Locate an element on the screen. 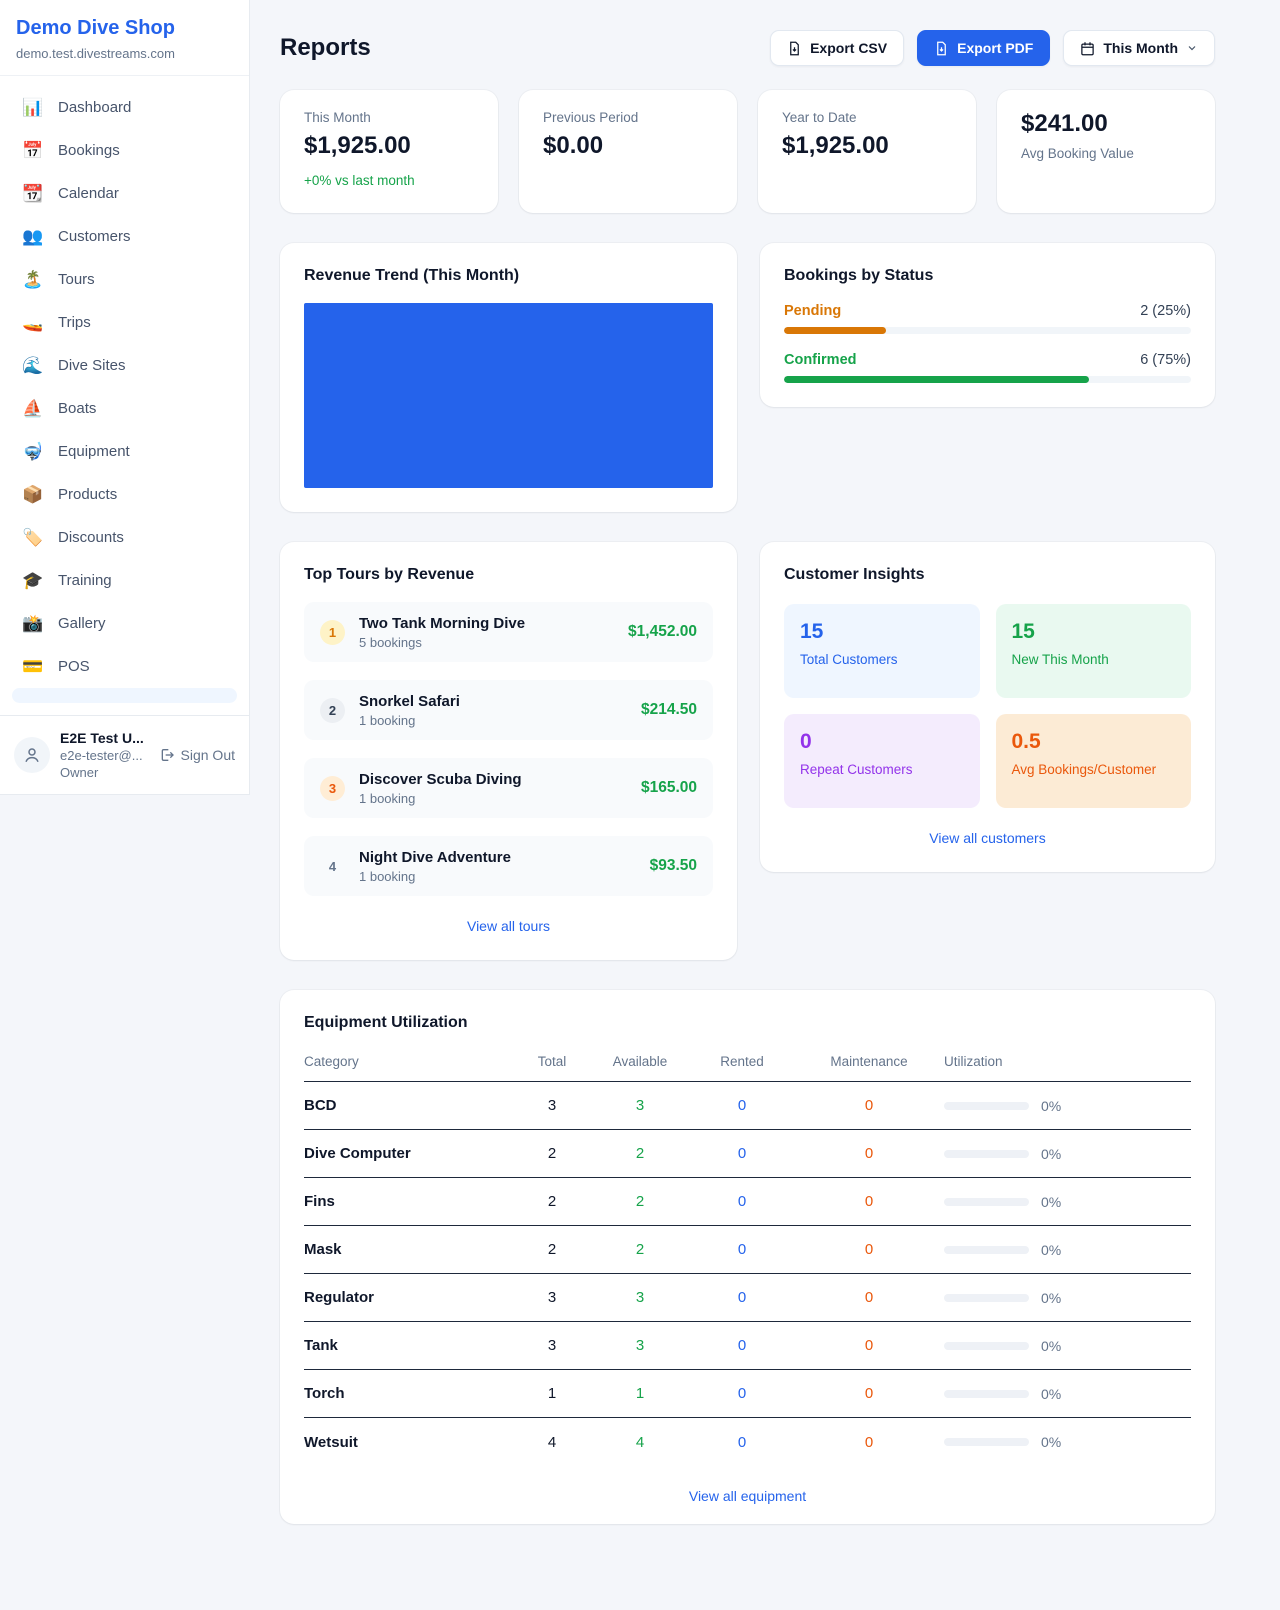  bookings-status-title: Bookings by Status is located at coordinates (859, 275).